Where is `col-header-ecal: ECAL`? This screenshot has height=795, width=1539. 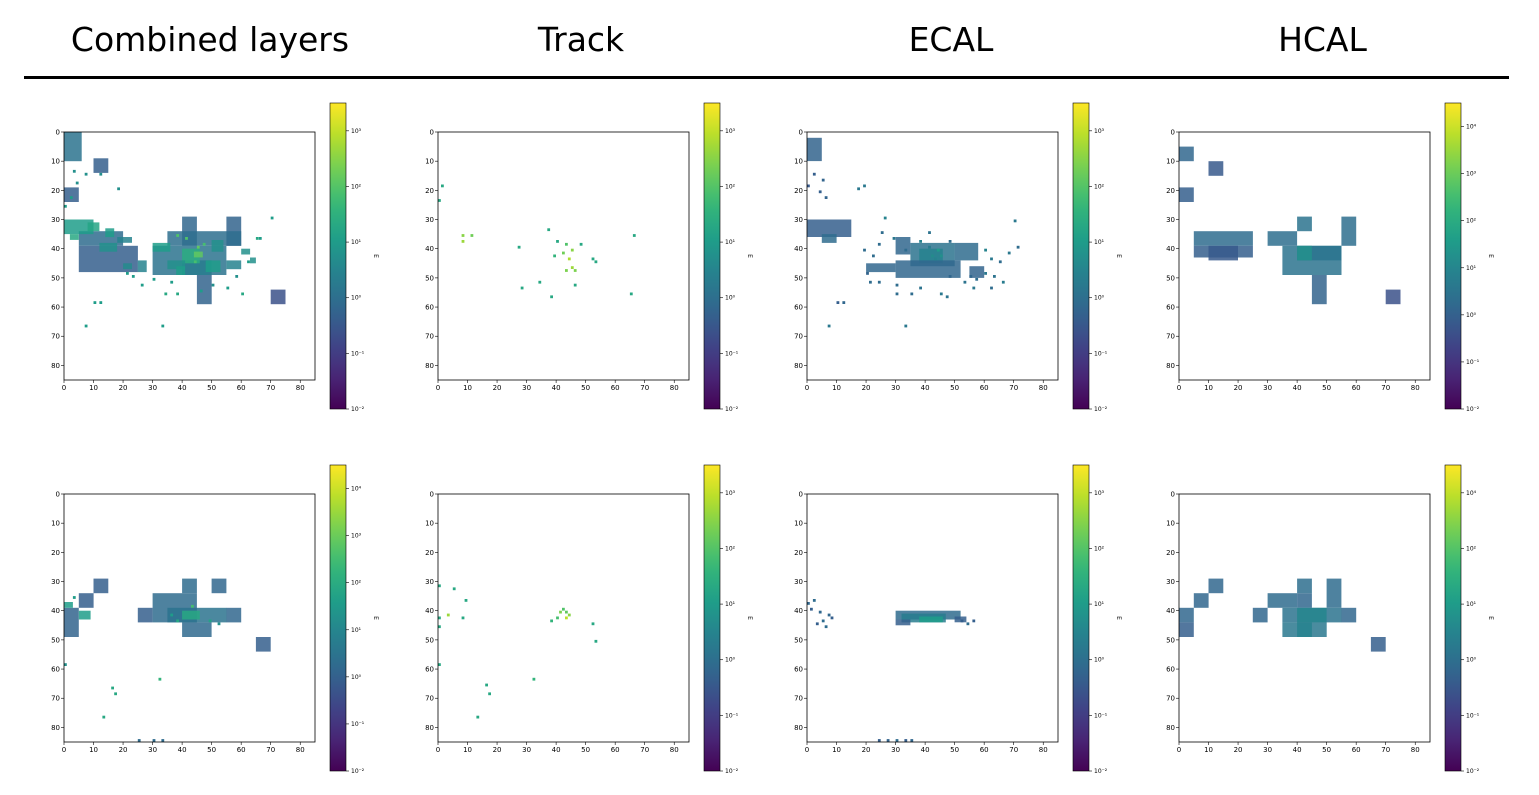
col-header-ecal: ECAL is located at coordinates (951, 39).